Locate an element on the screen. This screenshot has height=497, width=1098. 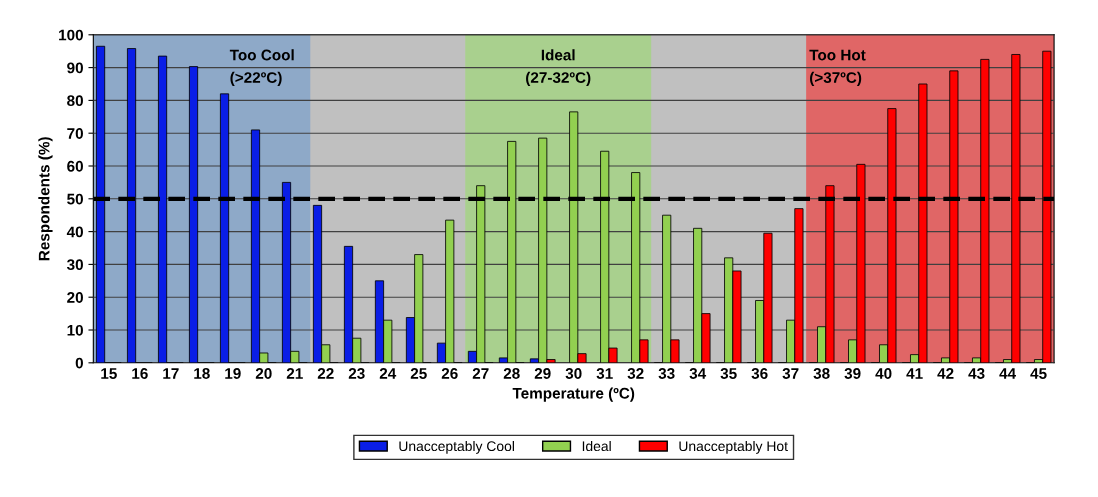
legend-label: Unacceptably Cool is located at coordinates (456, 447).